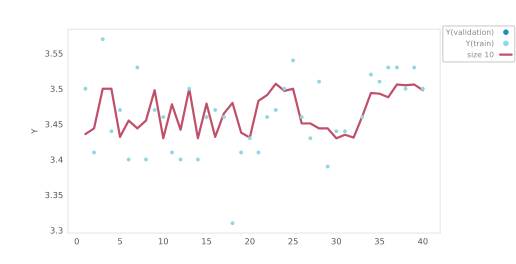  Describe the element at coordinates (56, 230) in the screenshot. I see `y-tick-label: 3.3` at that location.